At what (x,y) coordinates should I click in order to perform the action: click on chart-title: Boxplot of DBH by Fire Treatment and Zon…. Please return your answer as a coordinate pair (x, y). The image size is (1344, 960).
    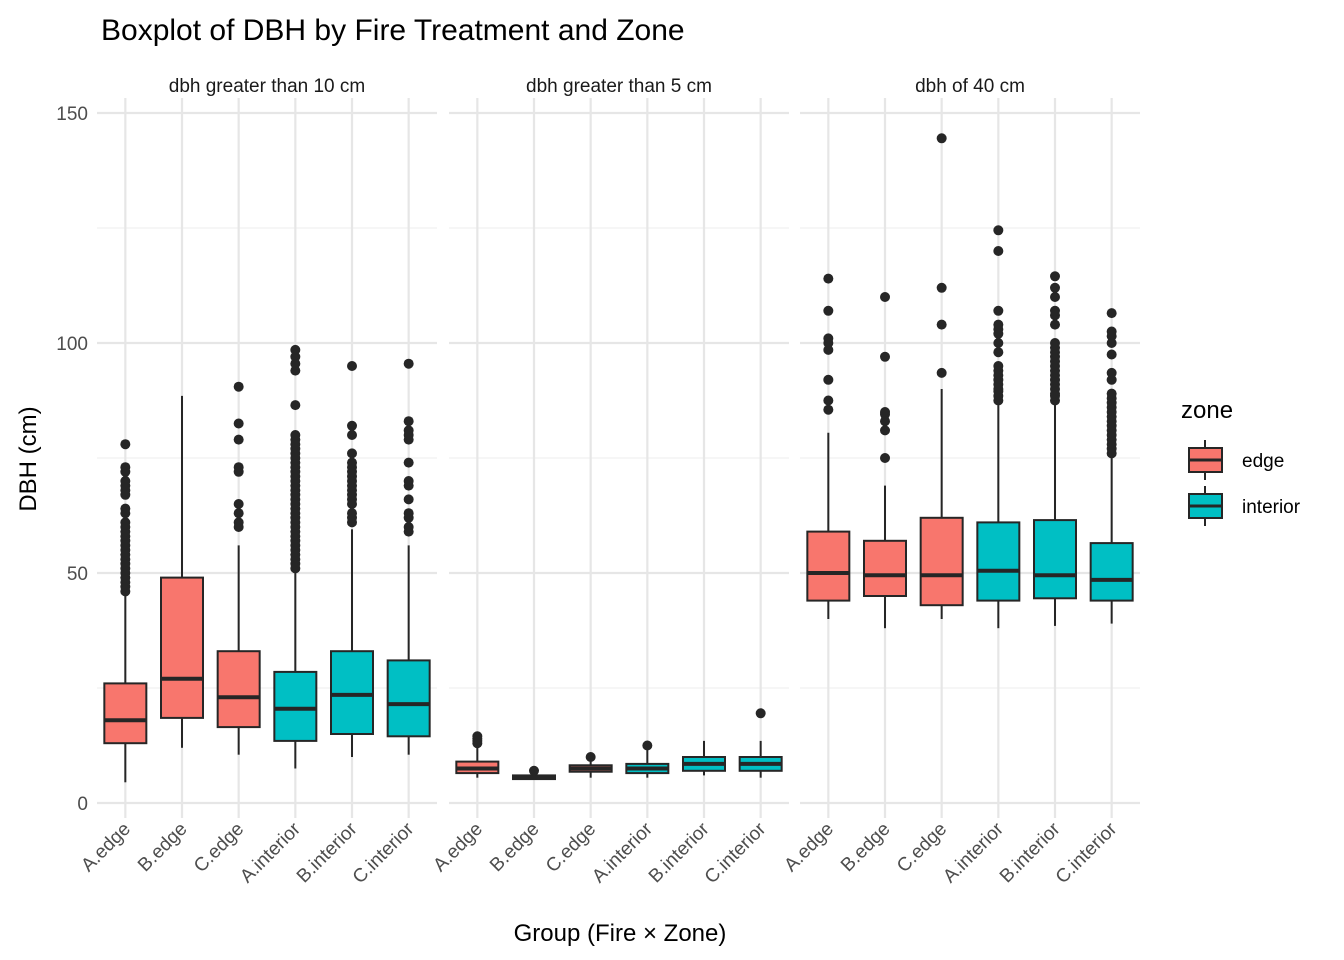
    Looking at the image, I should click on (393, 30).